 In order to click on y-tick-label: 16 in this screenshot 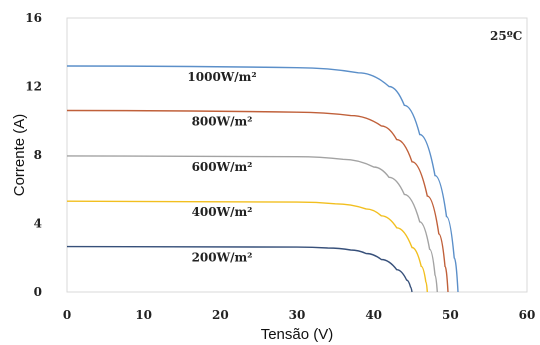, I will do `click(33, 18)`.